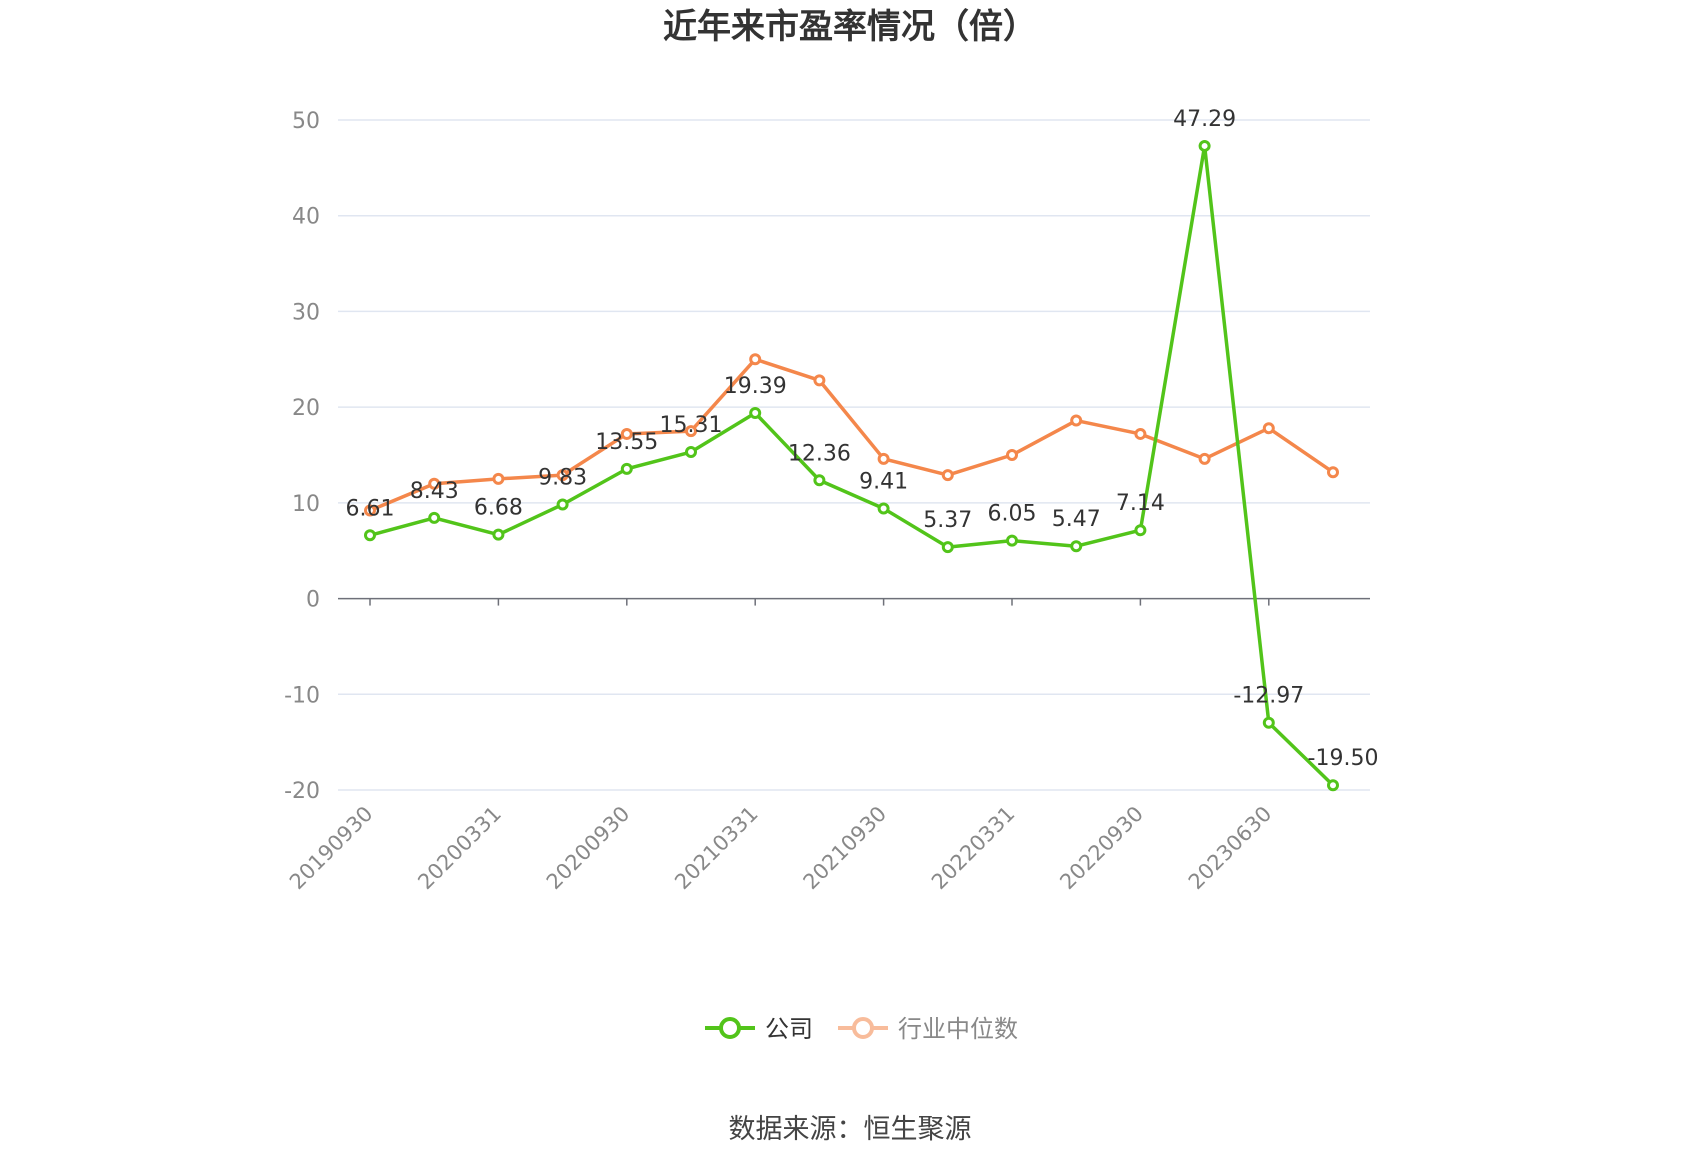 This screenshot has width=1700, height=1150. Describe the element at coordinates (789, 1029) in the screenshot. I see `legend-label: 公司` at that location.